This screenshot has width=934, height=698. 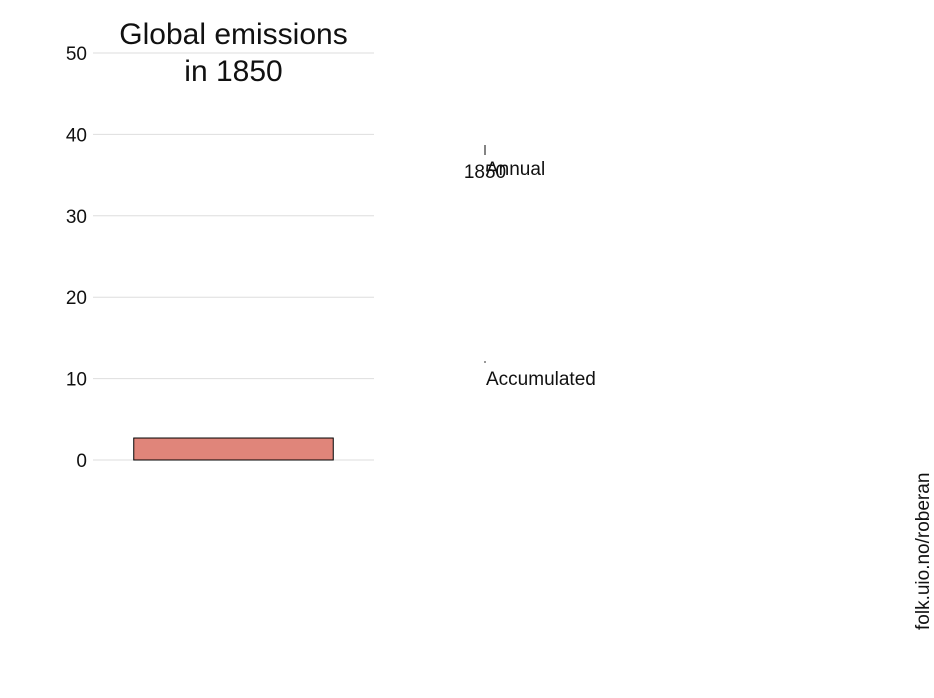 I want to click on chart-title-line-1: Global emissions, so click(x=233, y=34).